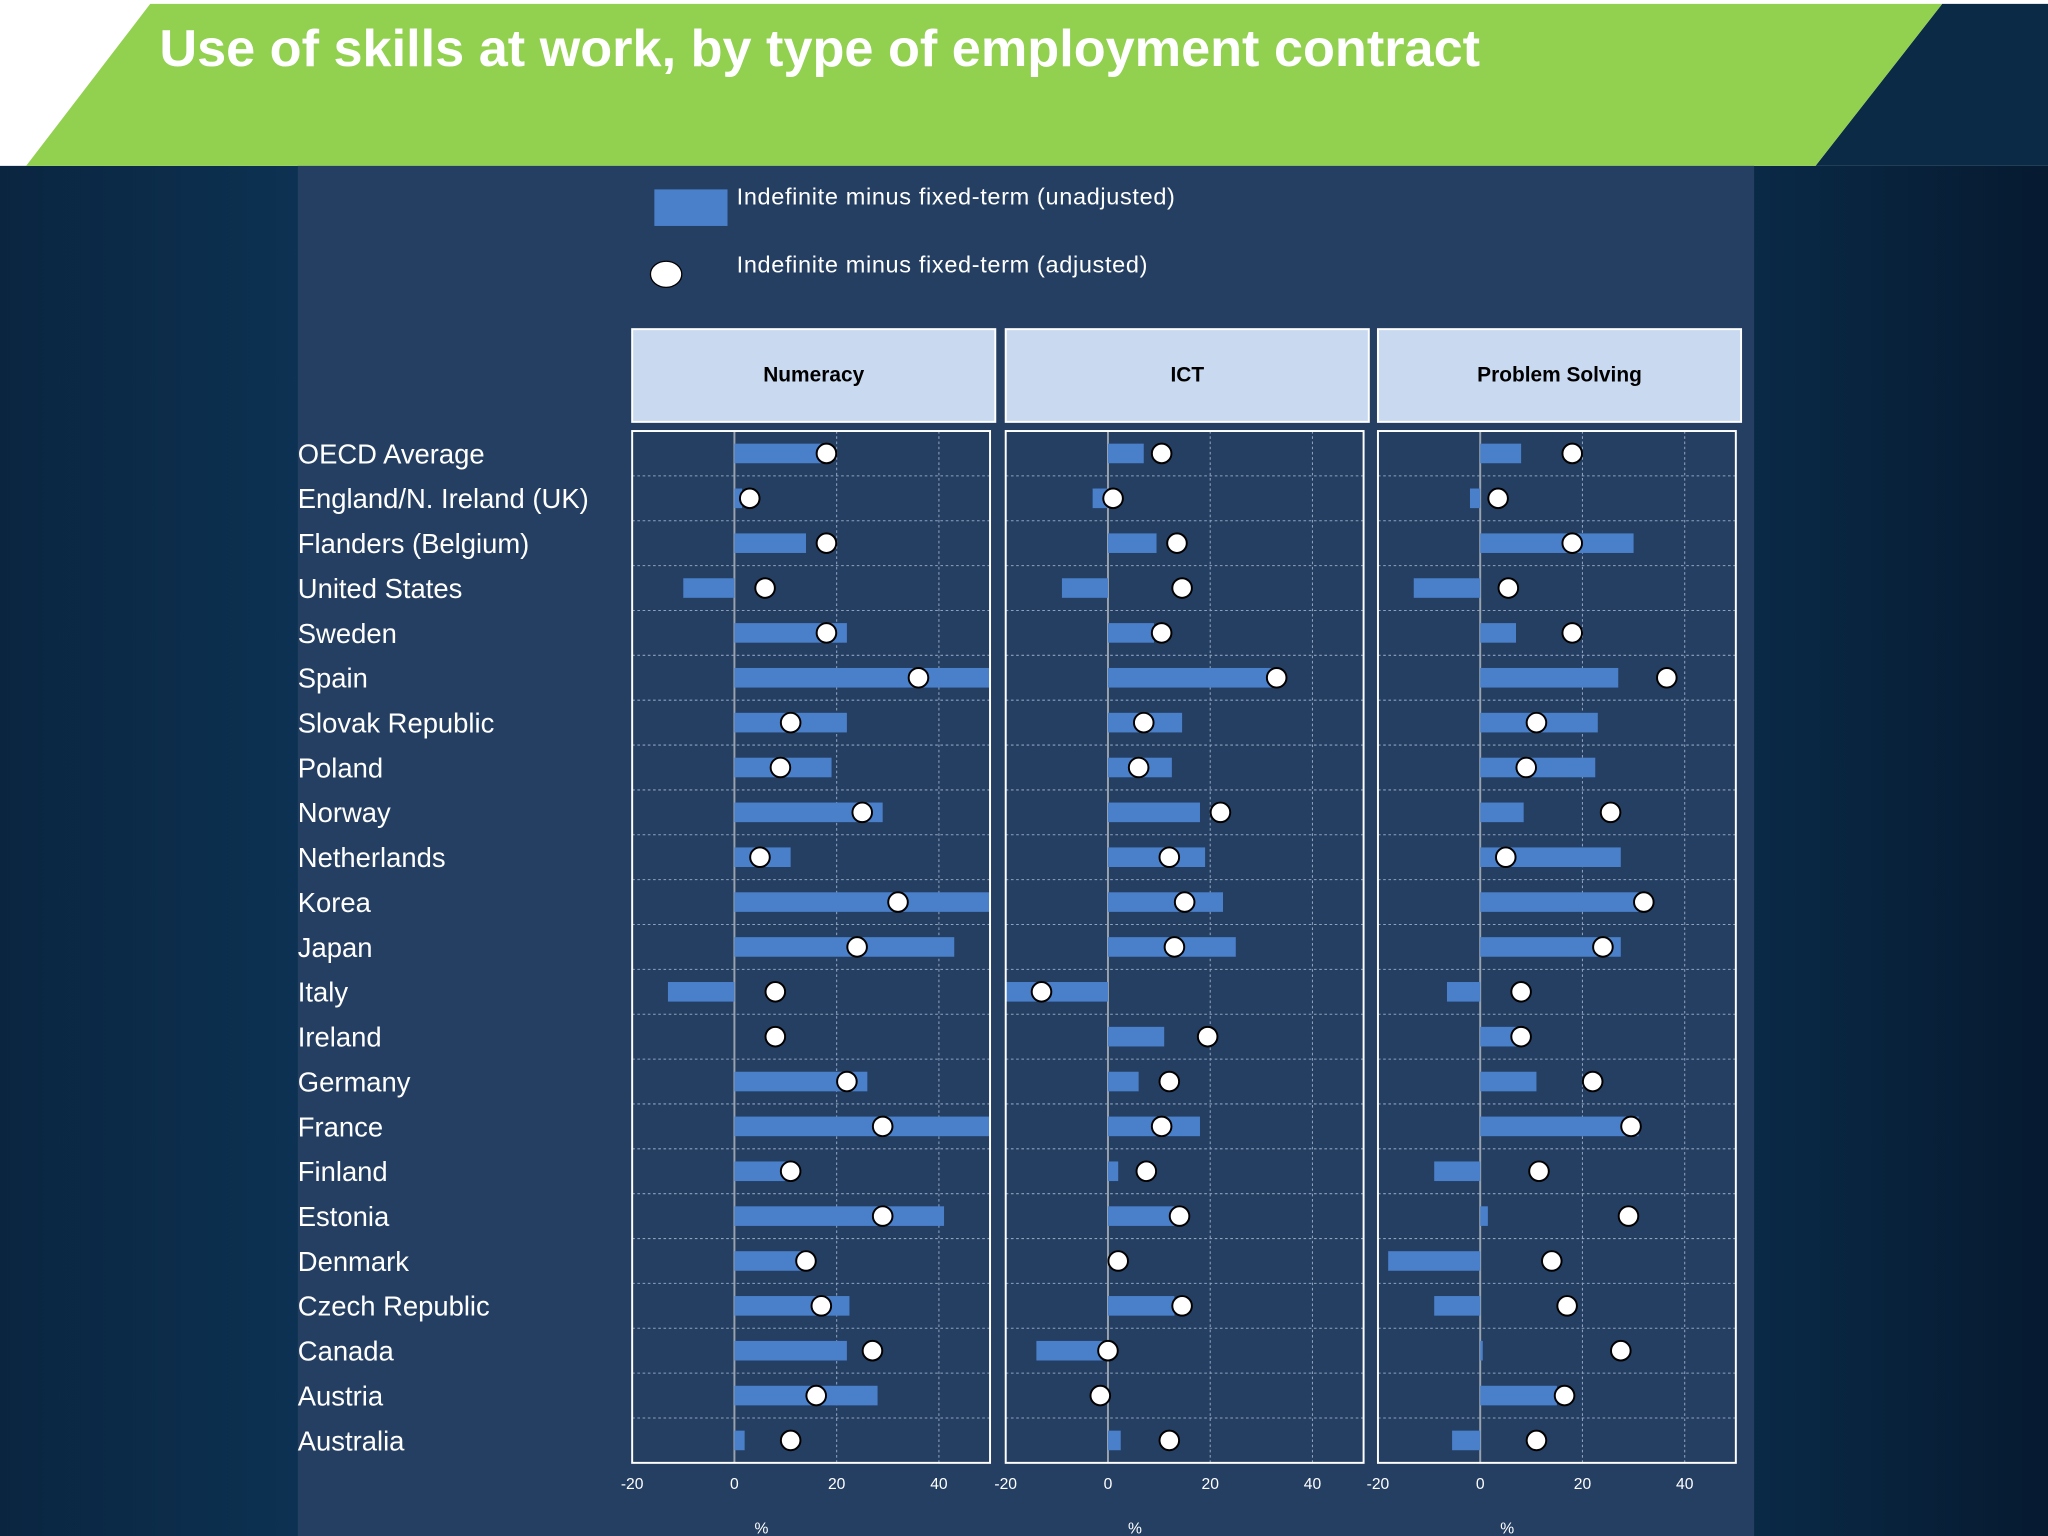  I want to click on category-label: Korea, so click(335, 902).